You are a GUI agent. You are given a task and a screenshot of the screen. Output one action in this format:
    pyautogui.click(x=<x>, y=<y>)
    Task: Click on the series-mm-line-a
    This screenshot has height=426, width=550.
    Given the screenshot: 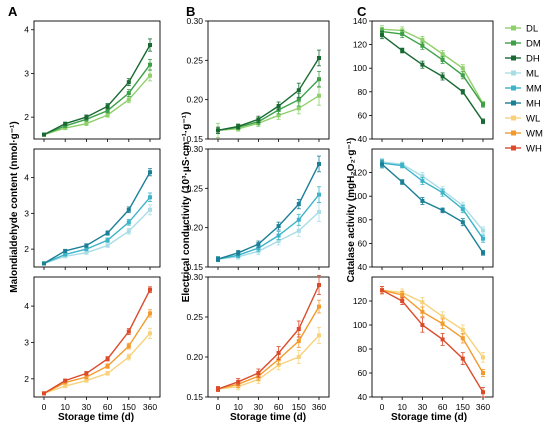 What is the action you would take?
    pyautogui.click(x=97, y=230)
    